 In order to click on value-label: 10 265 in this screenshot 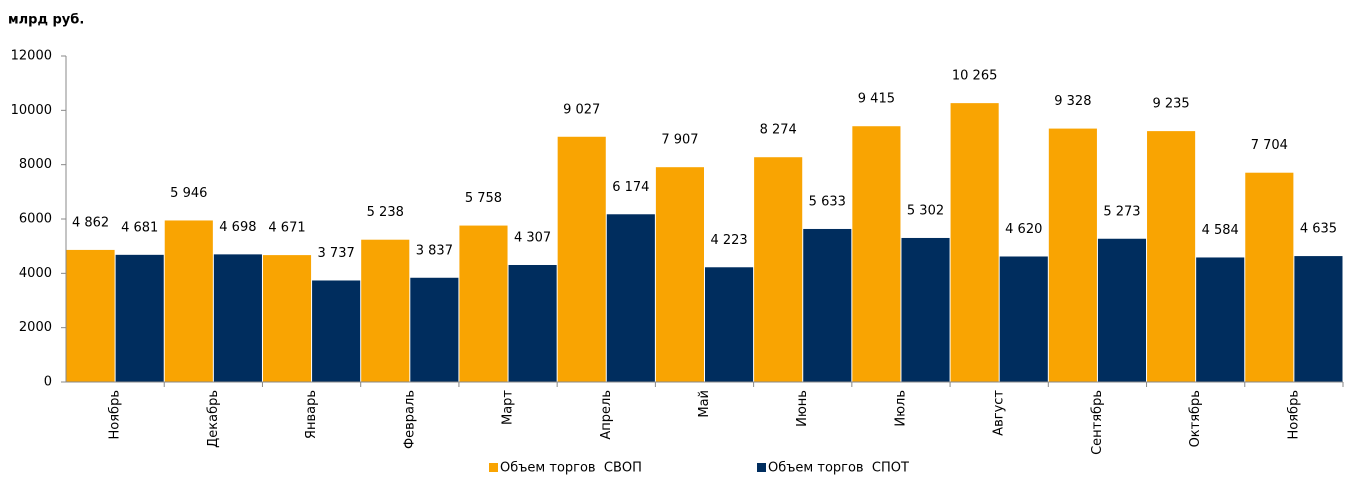, I will do `click(975, 76)`.